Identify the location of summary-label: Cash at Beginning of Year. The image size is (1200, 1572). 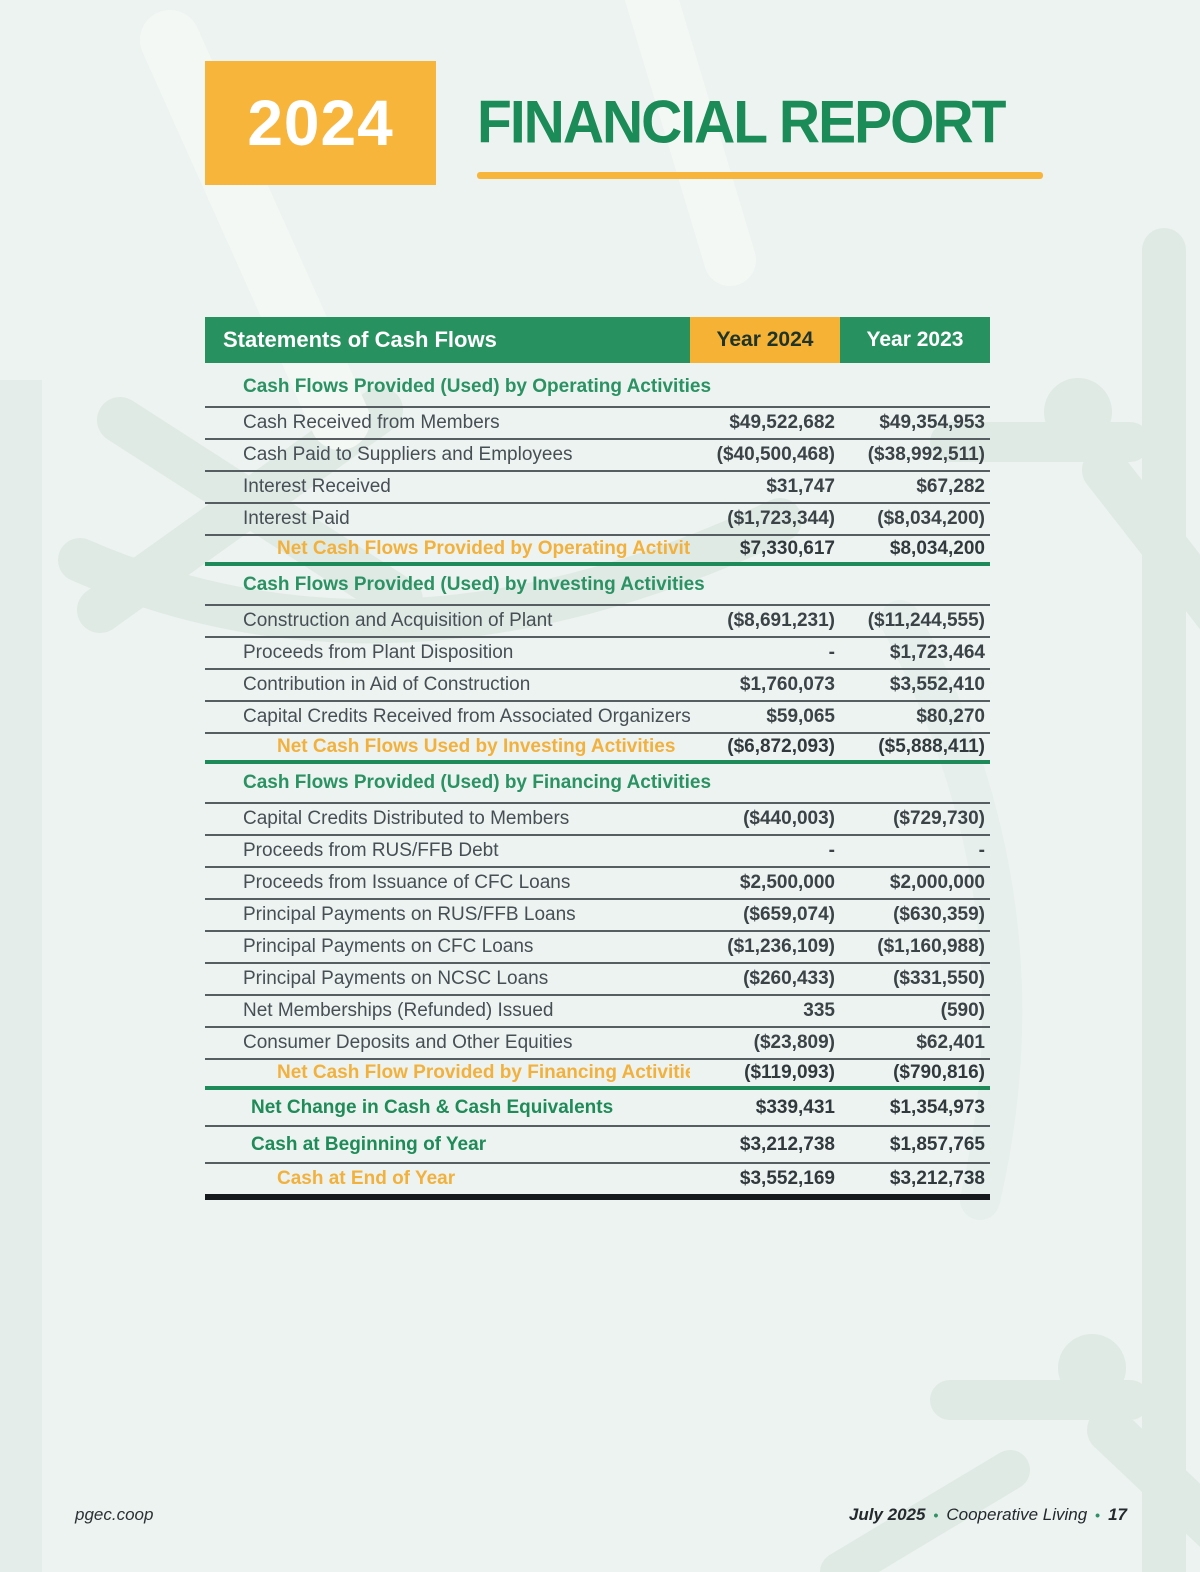
(369, 1144).